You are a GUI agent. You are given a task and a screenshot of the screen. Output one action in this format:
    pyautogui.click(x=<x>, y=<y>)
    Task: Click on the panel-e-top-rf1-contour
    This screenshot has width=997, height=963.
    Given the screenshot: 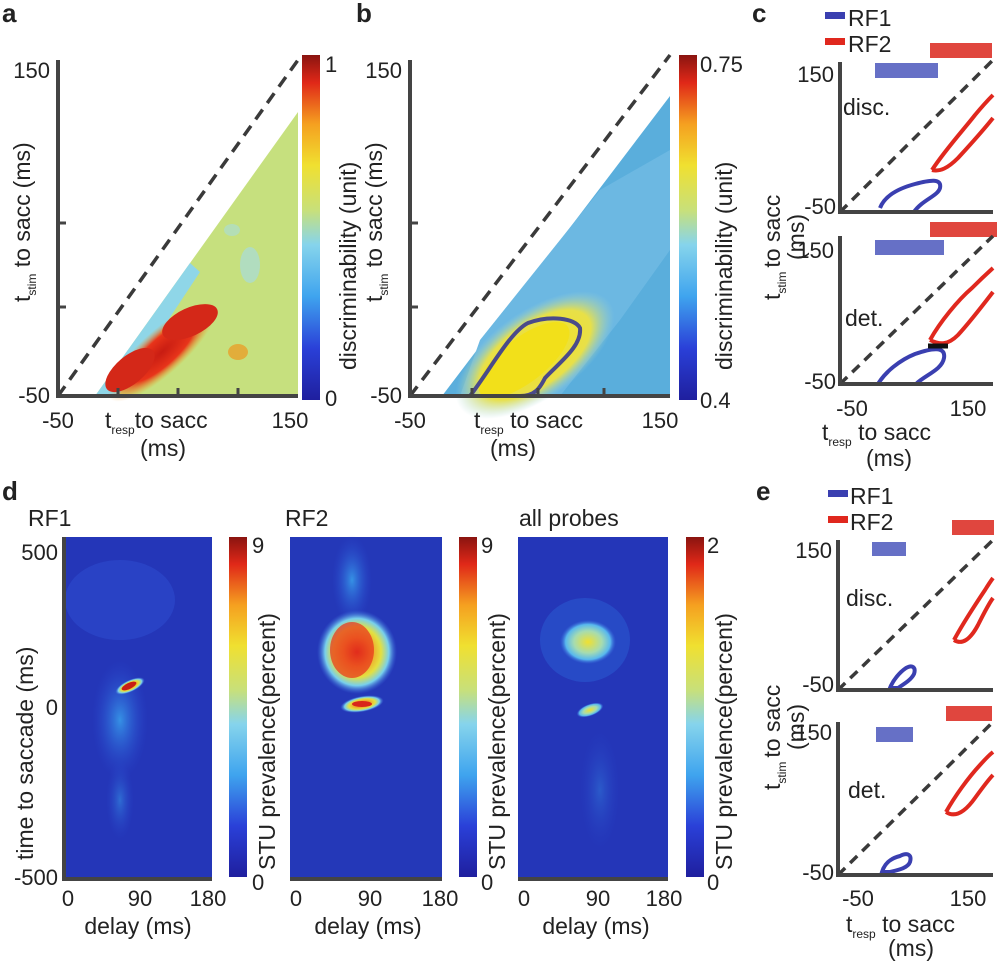 What is the action you would take?
    pyautogui.click(x=902, y=677)
    